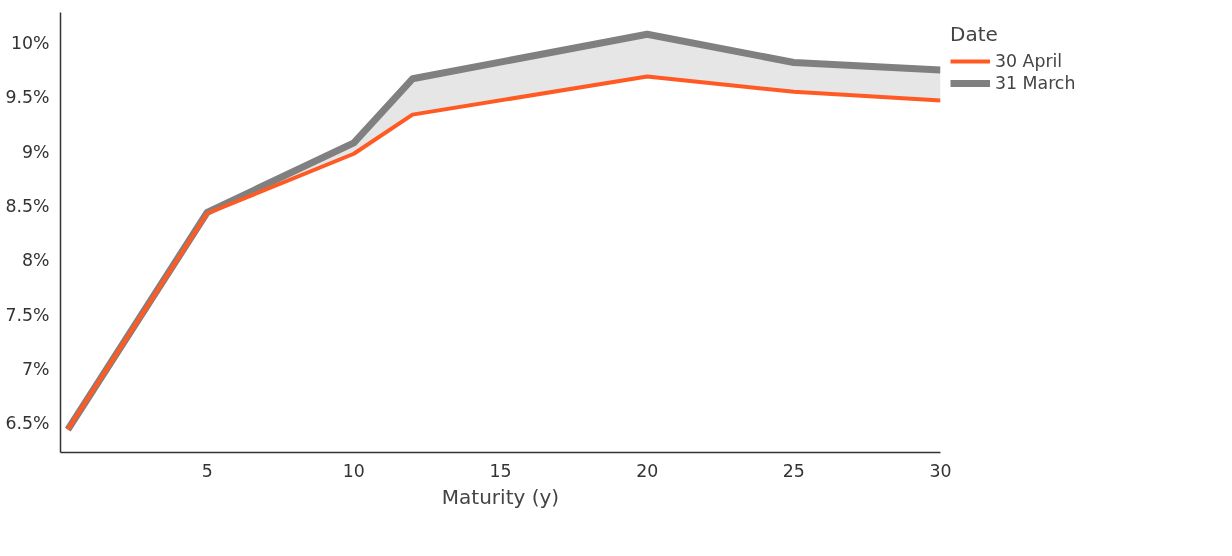 This screenshot has width=1232, height=556. What do you see at coordinates (353, 470) in the screenshot?
I see `x-tick-label: 10` at bounding box center [353, 470].